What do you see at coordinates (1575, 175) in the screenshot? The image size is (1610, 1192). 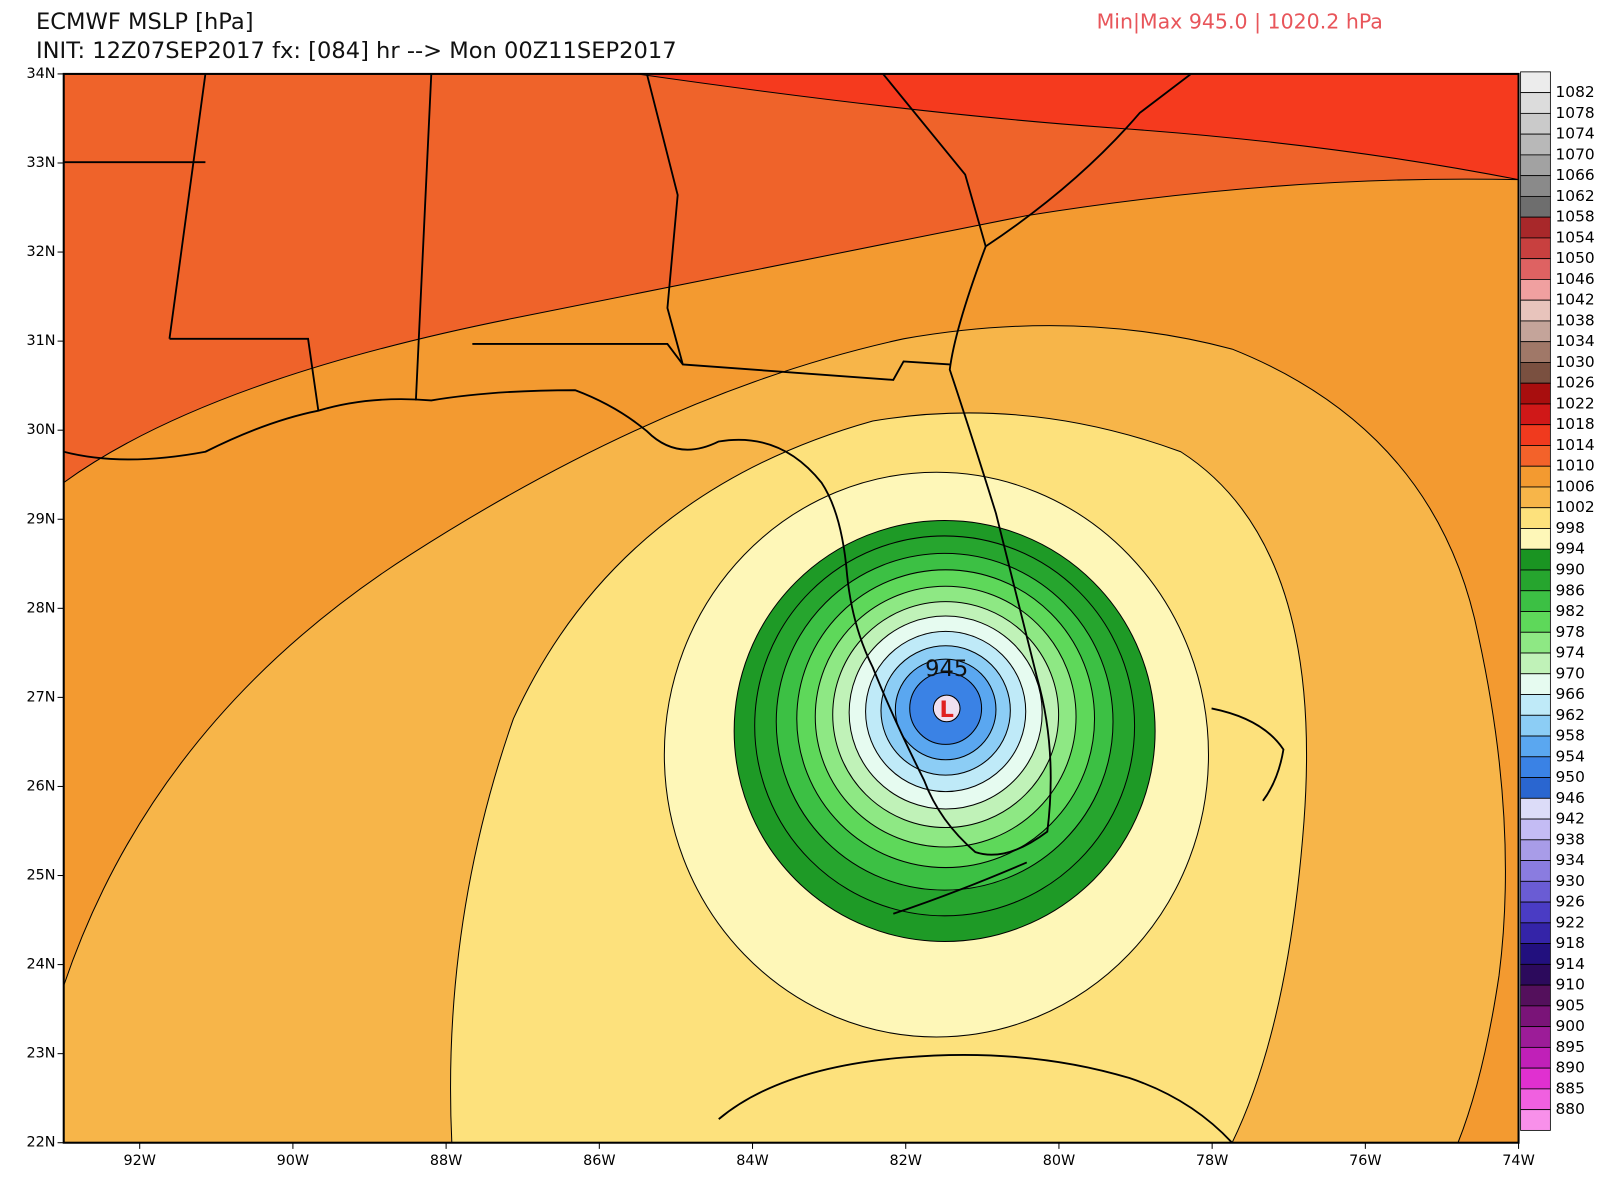 I see `colorbar-label: 1066` at bounding box center [1575, 175].